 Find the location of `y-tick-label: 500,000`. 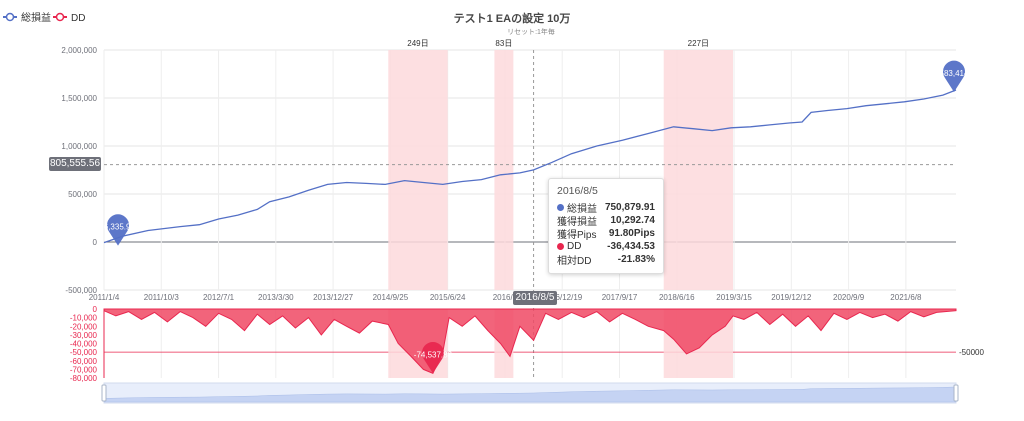

y-tick-label: 500,000 is located at coordinates (82, 194).